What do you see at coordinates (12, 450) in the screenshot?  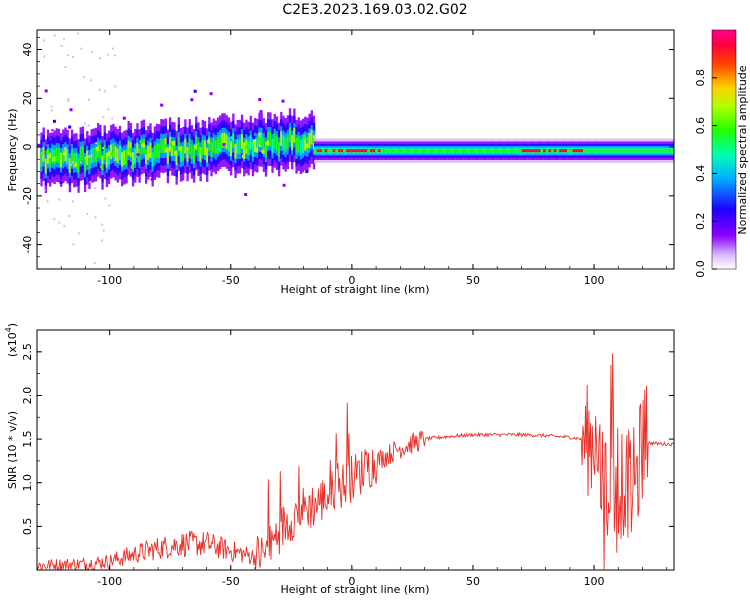 I see `snr-y-axis-label: SNR (10 * v/v)` at bounding box center [12, 450].